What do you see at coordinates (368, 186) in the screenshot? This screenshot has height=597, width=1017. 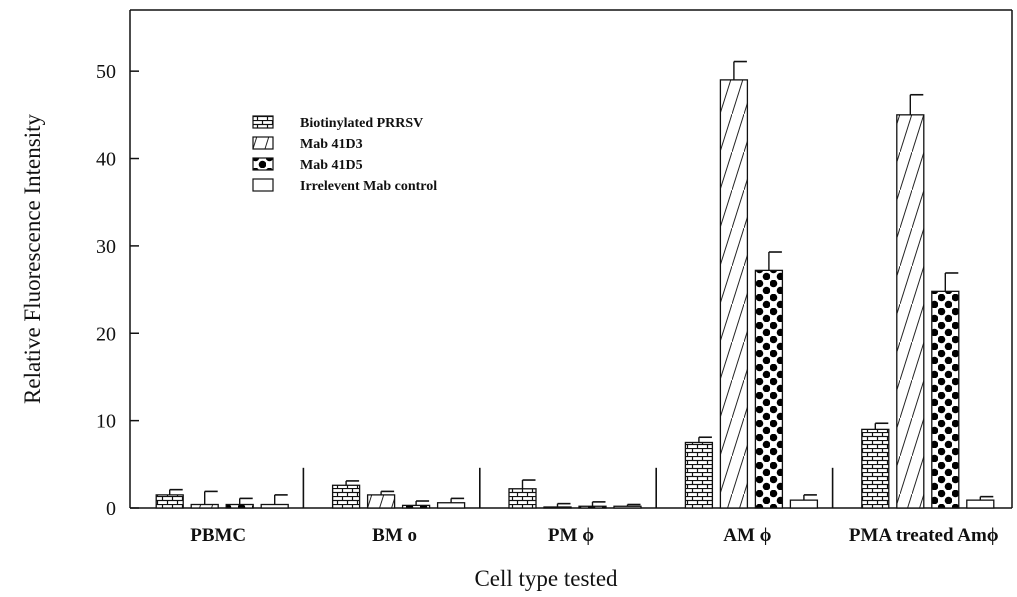 I see `legend-label: Irrelevent Mab control` at bounding box center [368, 186].